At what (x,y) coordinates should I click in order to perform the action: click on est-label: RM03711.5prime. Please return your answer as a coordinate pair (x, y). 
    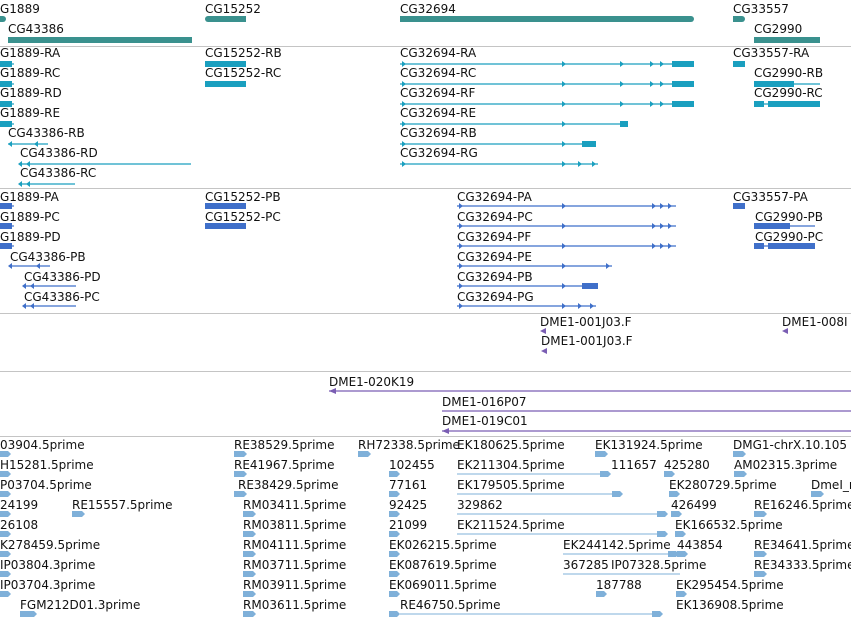
    Looking at the image, I should click on (295, 565).